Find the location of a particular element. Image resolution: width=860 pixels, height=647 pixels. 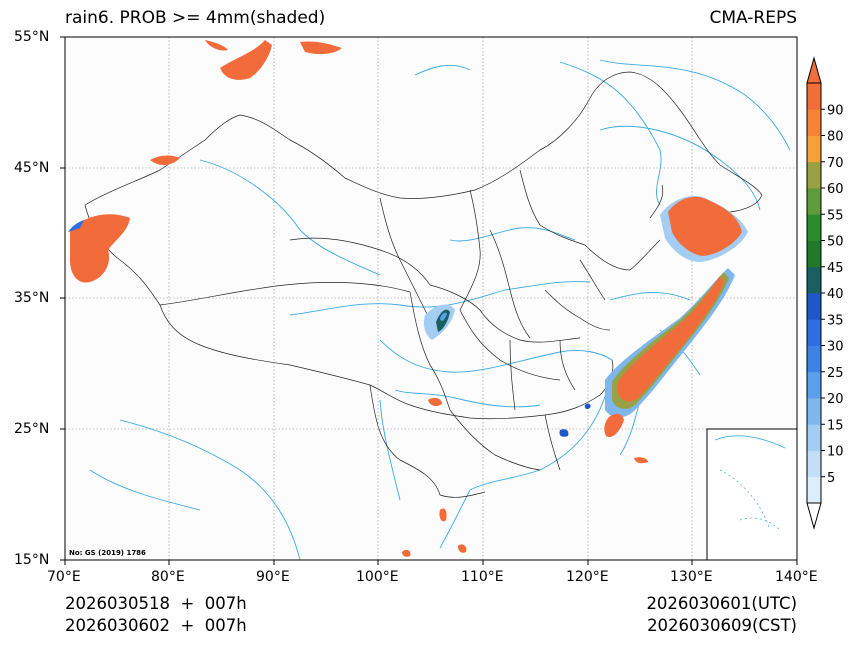

lon-label-120: 120°E is located at coordinates (587, 577).